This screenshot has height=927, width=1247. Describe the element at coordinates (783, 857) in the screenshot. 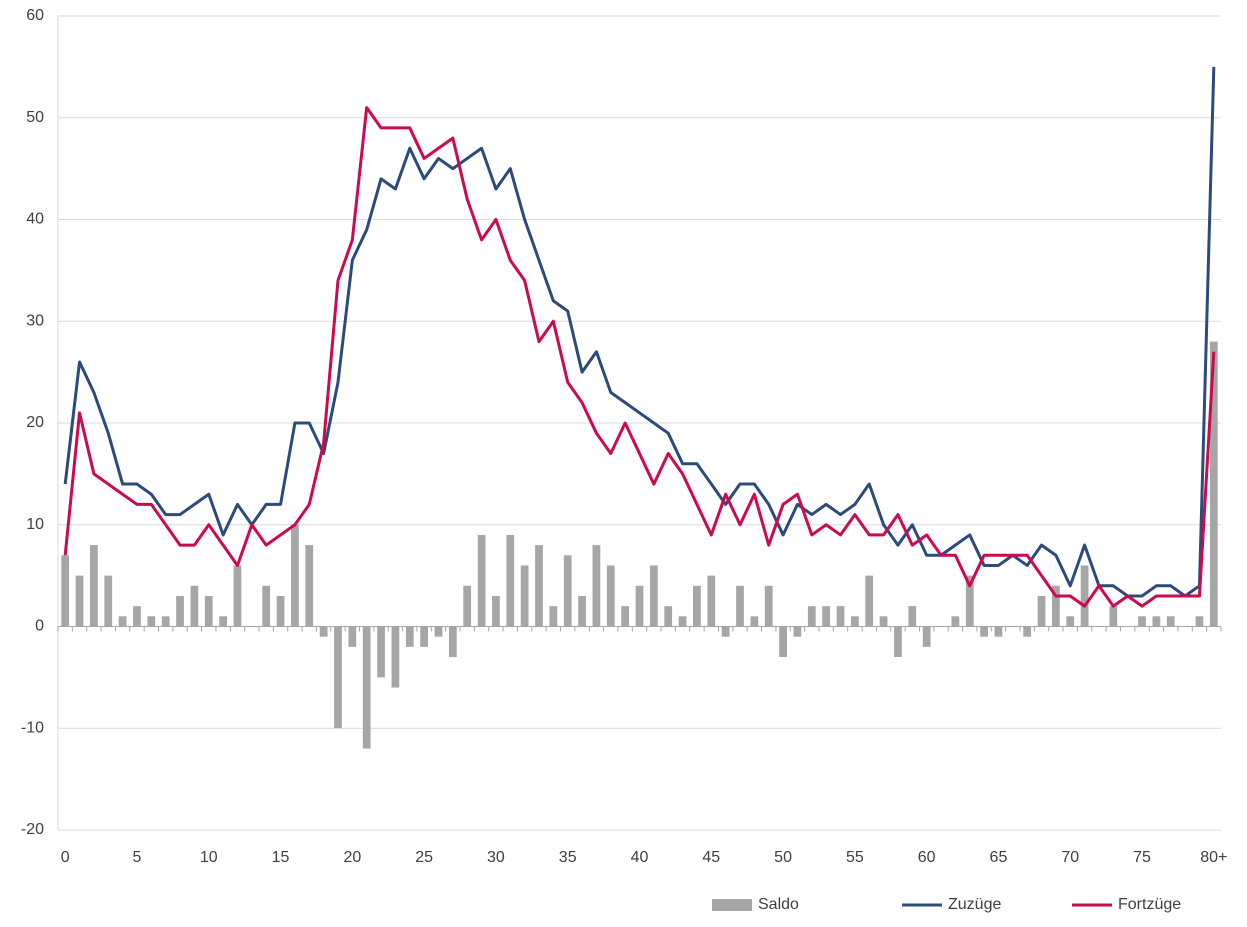

I see `x-tick-label: 50` at that location.